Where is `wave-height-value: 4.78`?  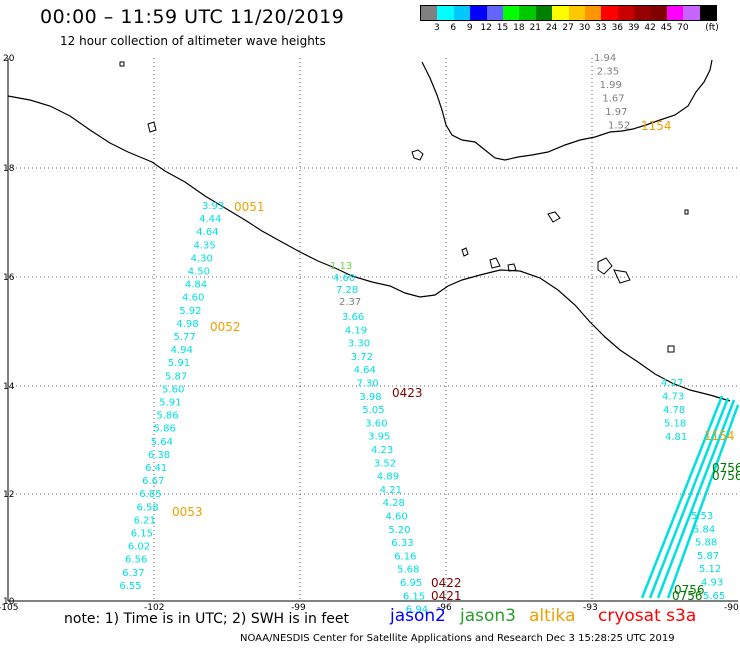 wave-height-value: 4.78 is located at coordinates (674, 410).